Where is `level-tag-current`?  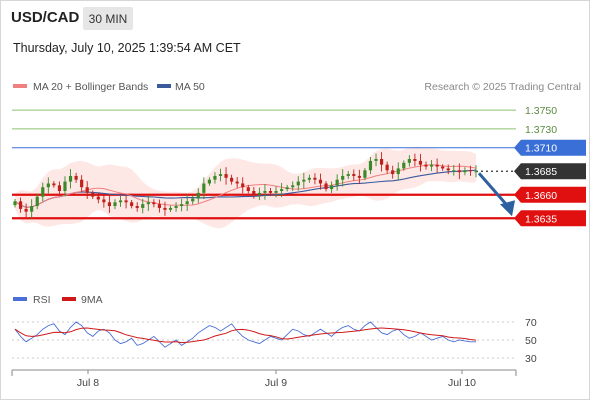
level-tag-current is located at coordinates (550, 171).